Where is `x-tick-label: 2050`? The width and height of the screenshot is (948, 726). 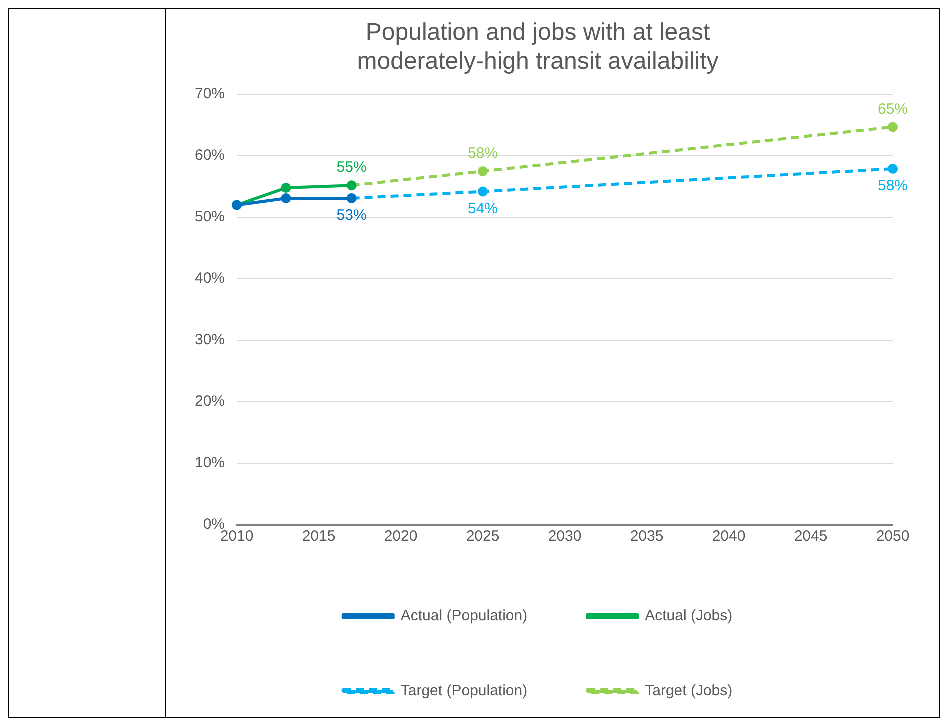
x-tick-label: 2050 is located at coordinates (893, 537).